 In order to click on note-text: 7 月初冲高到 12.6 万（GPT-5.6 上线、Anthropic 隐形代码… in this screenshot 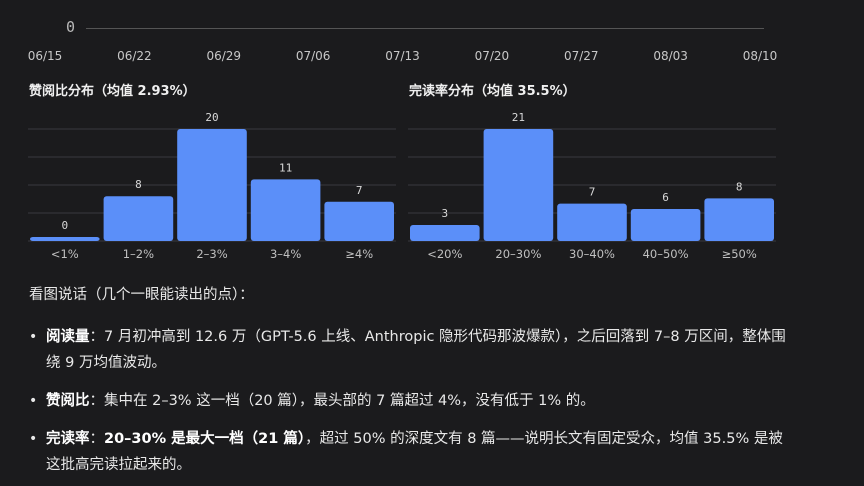, I will do `click(416, 350)`.